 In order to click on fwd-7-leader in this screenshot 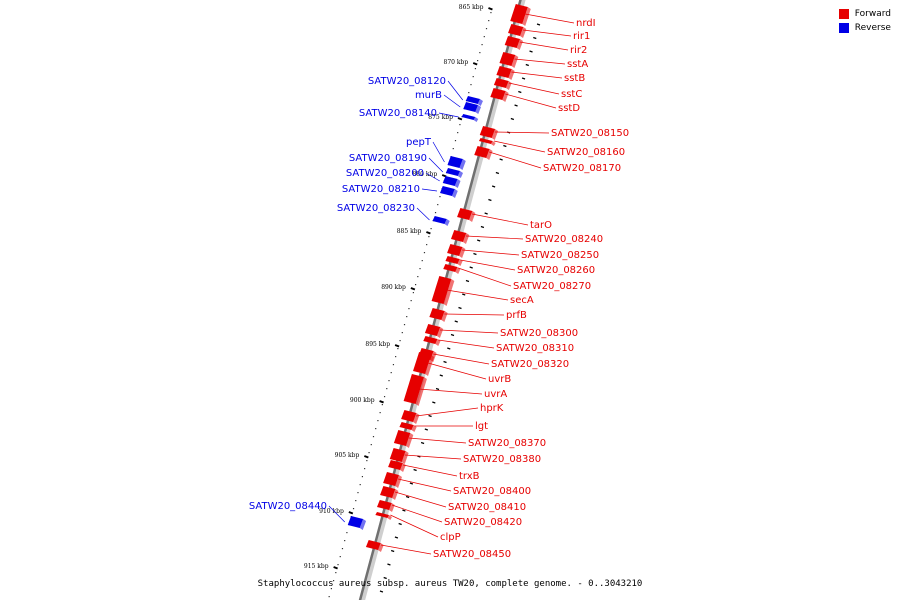, I will do `click(522, 132)`.